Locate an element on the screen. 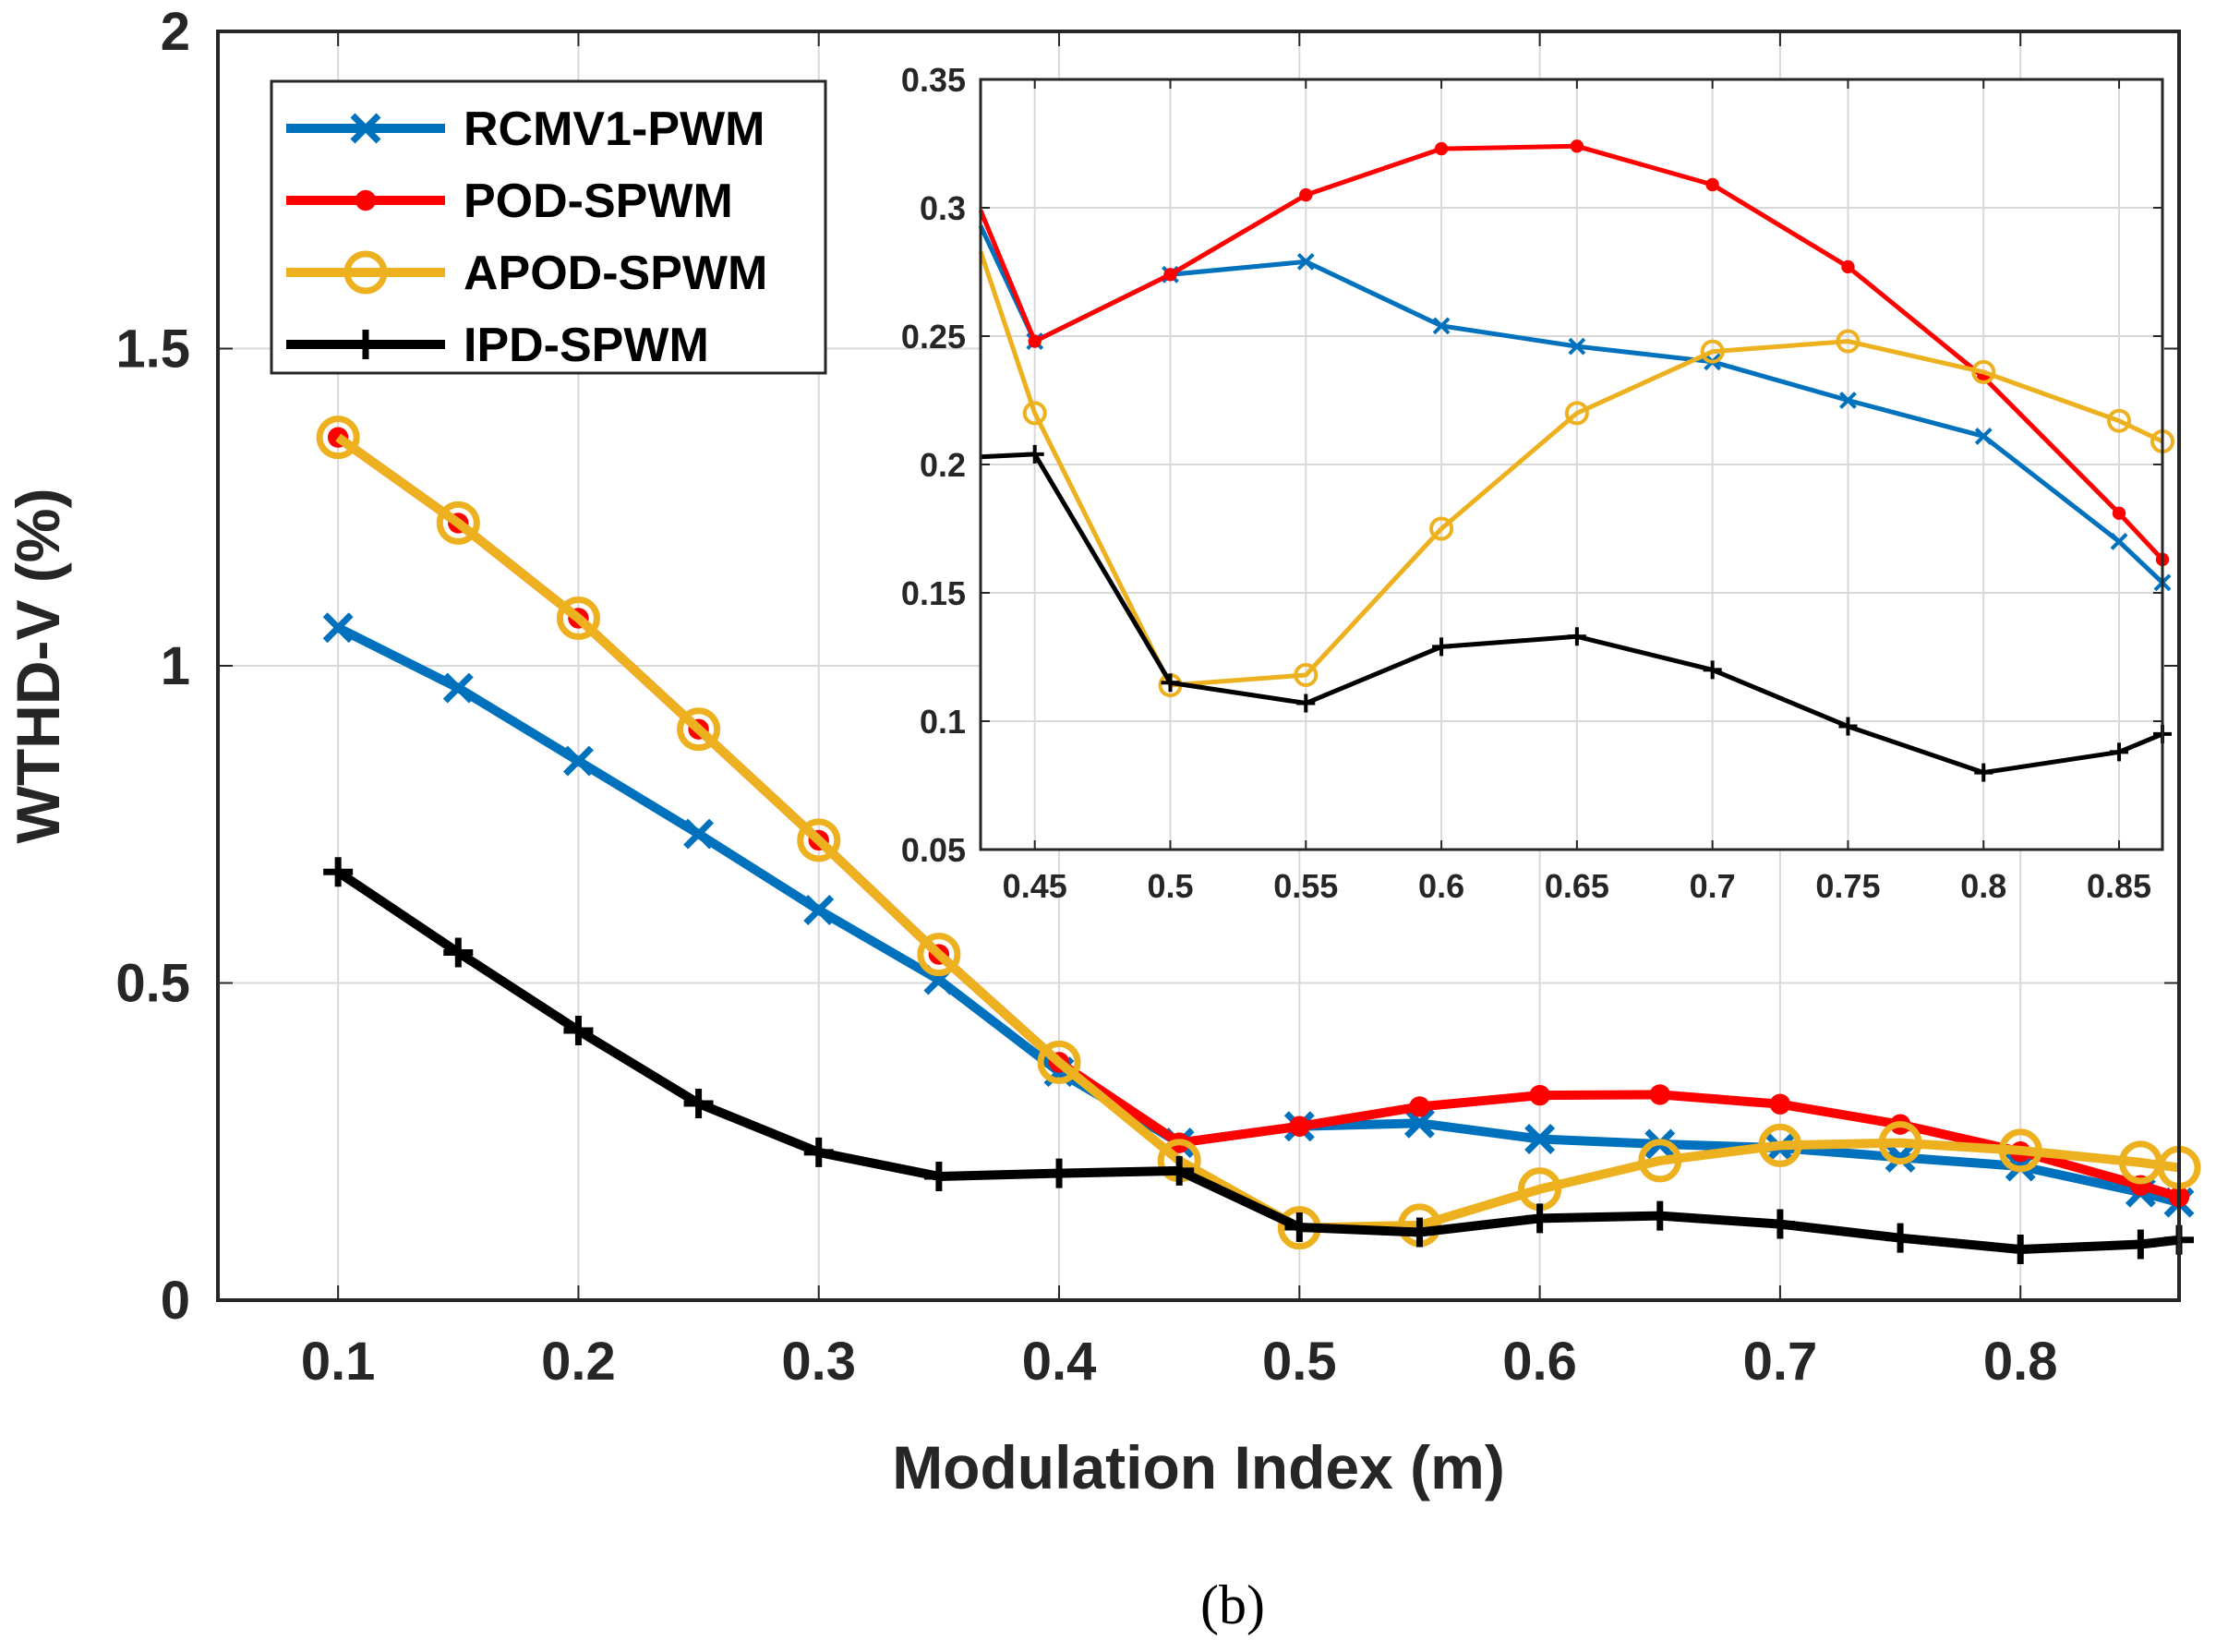 This screenshot has width=2216, height=1652. main-y-tick-label: 0 is located at coordinates (175, 1301).